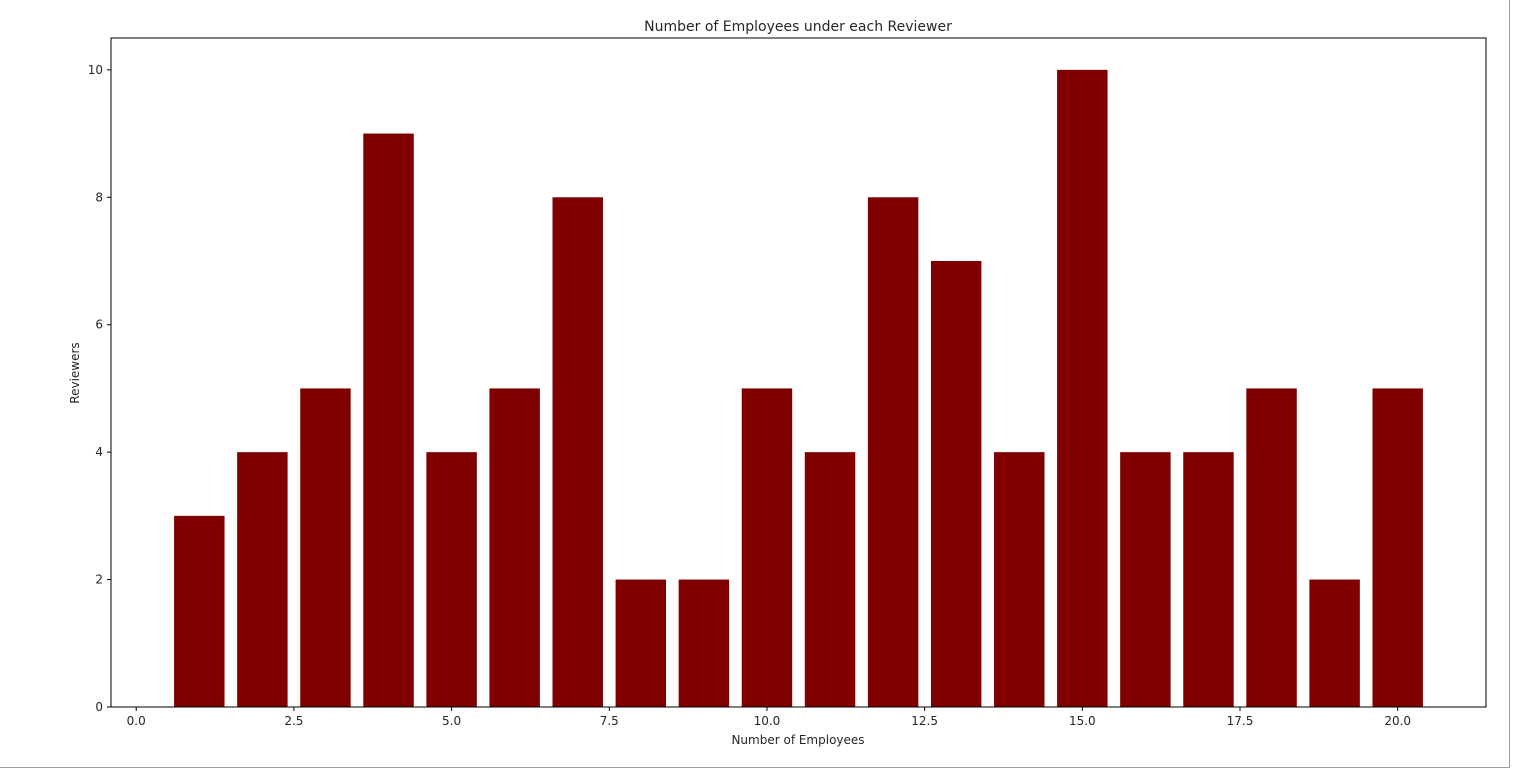 Image resolution: width=1516 pixels, height=776 pixels. I want to click on x-tick-label: 10.0, so click(767, 721).